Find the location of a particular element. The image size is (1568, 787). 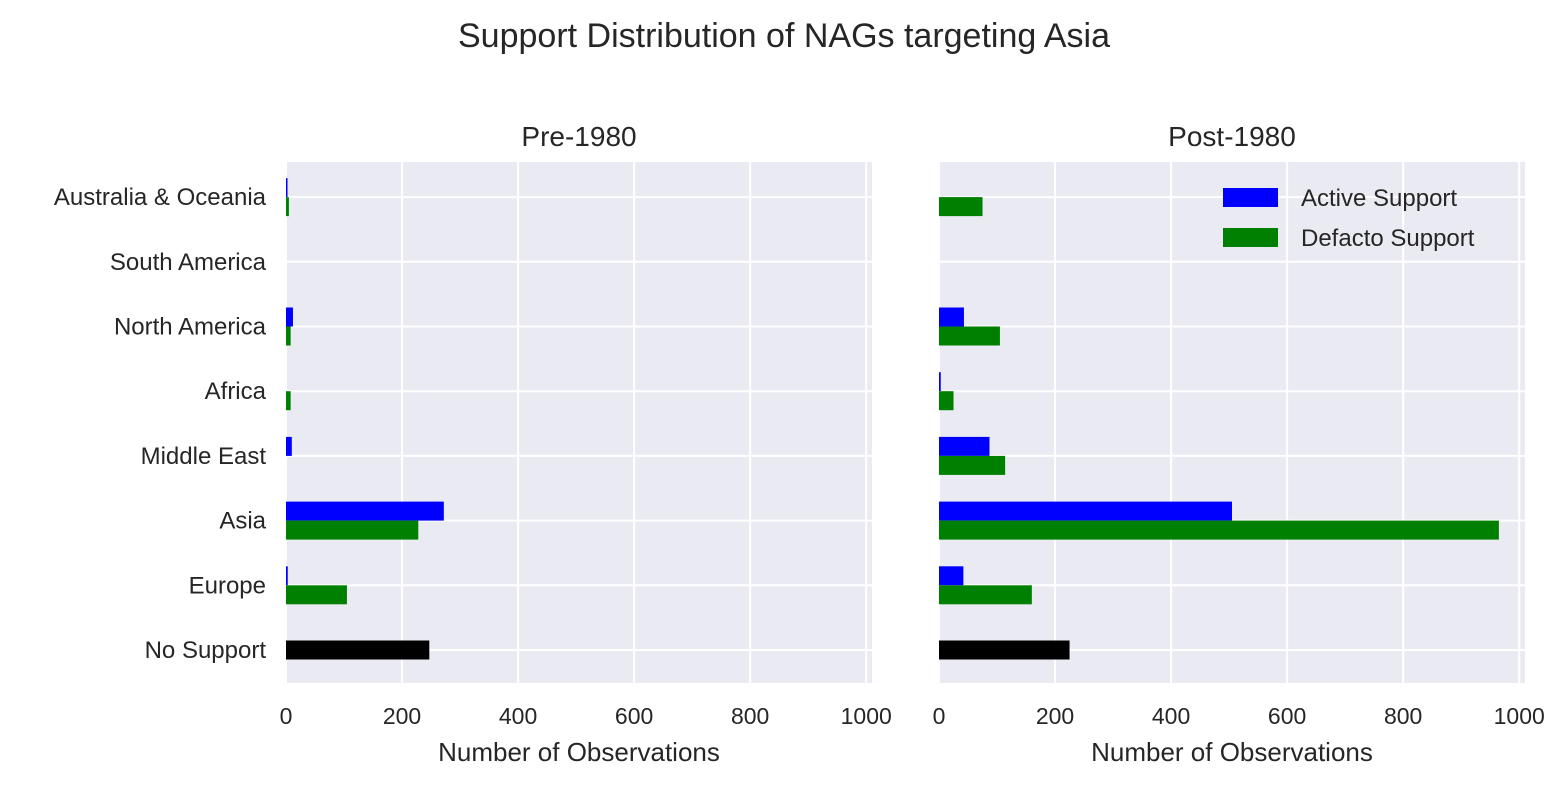

y-tick-label: South America is located at coordinates (188, 262).